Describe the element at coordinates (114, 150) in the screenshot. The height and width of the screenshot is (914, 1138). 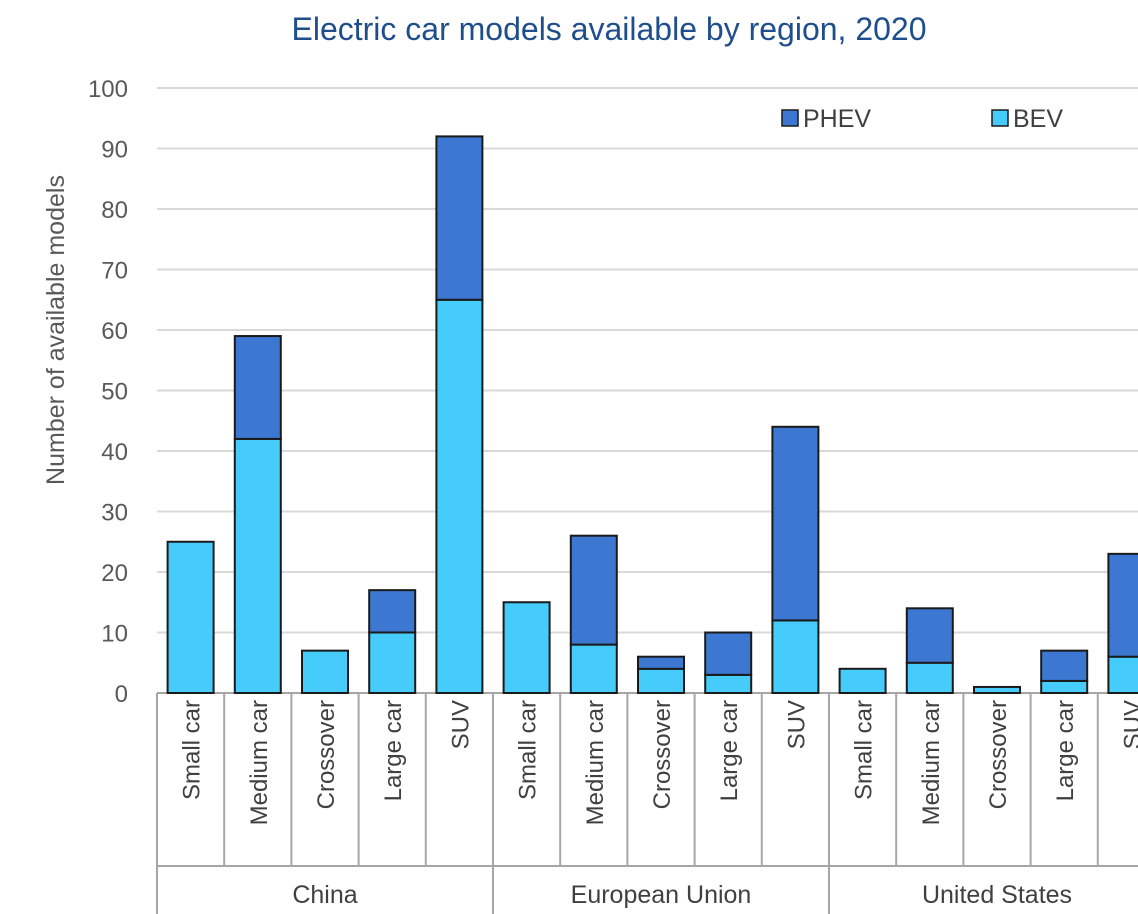
I see `y-tick-label: 90` at that location.